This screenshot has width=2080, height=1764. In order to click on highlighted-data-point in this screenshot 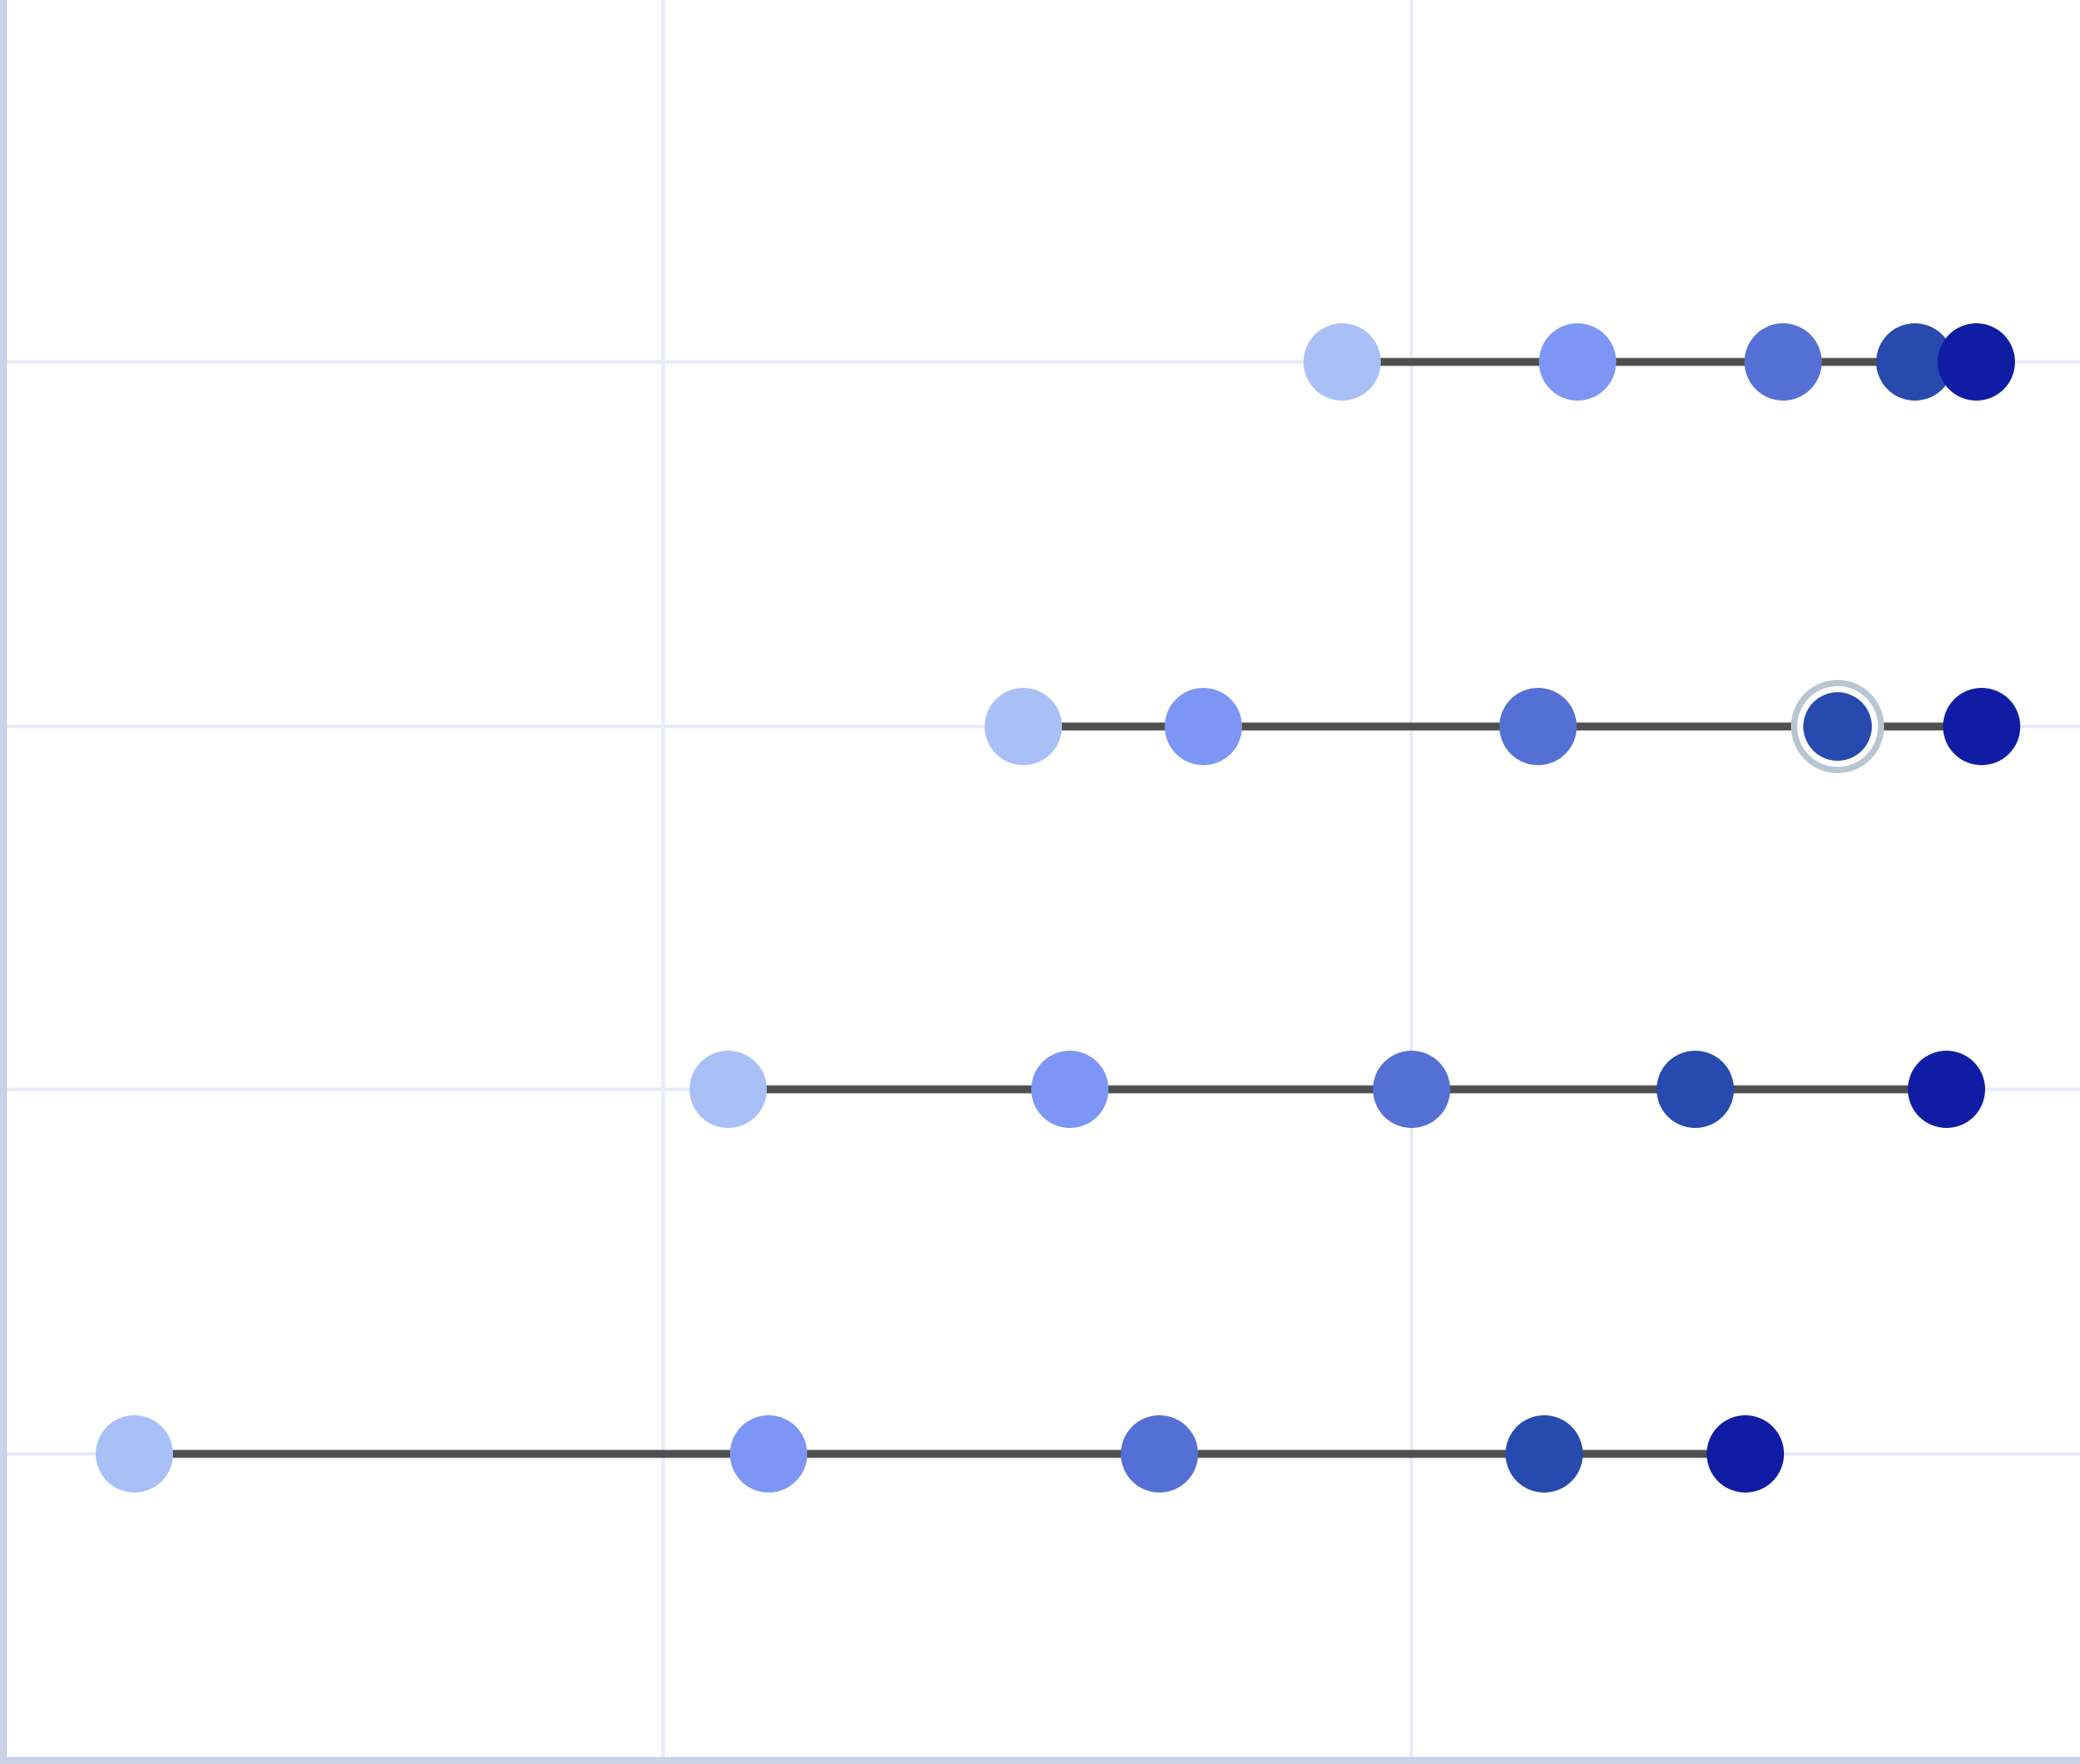, I will do `click(1837, 726)`.